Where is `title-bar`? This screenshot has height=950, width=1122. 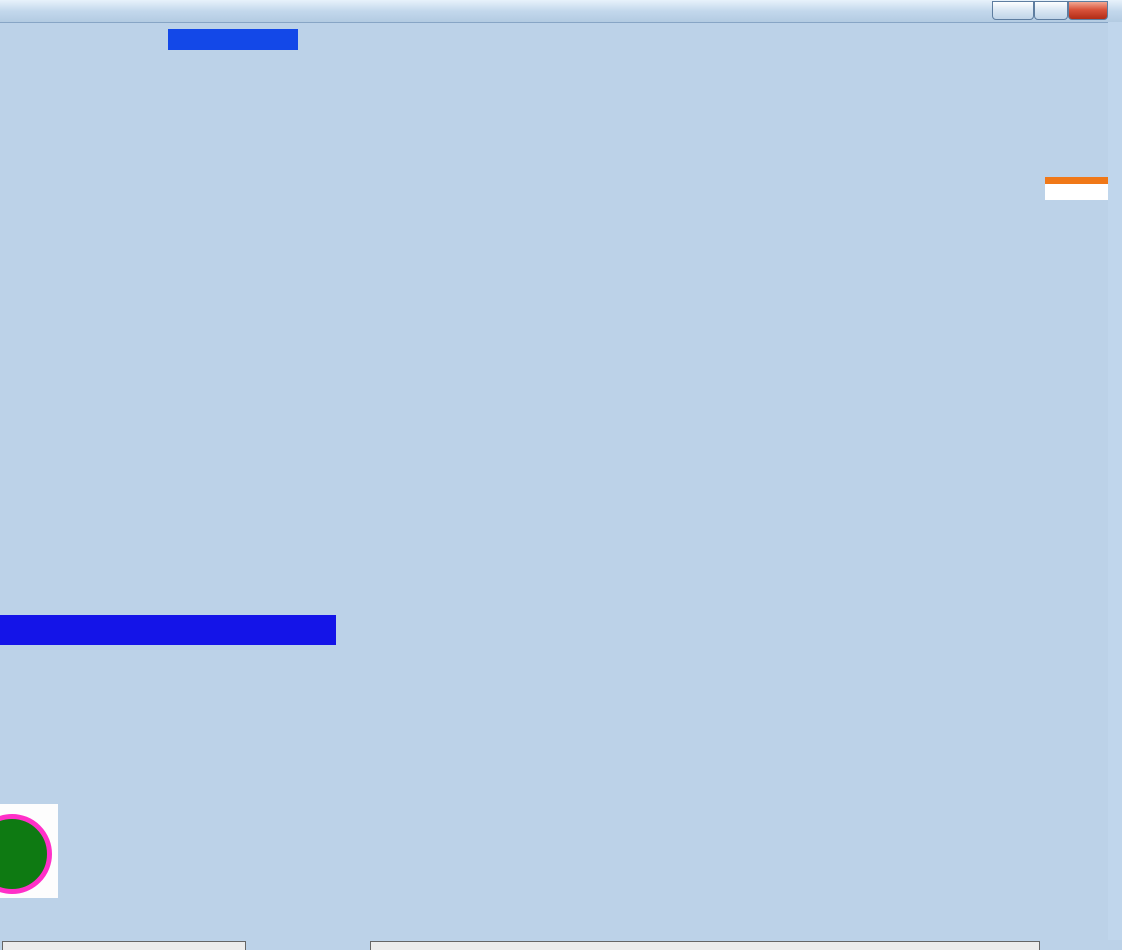
title-bar is located at coordinates (561, 11).